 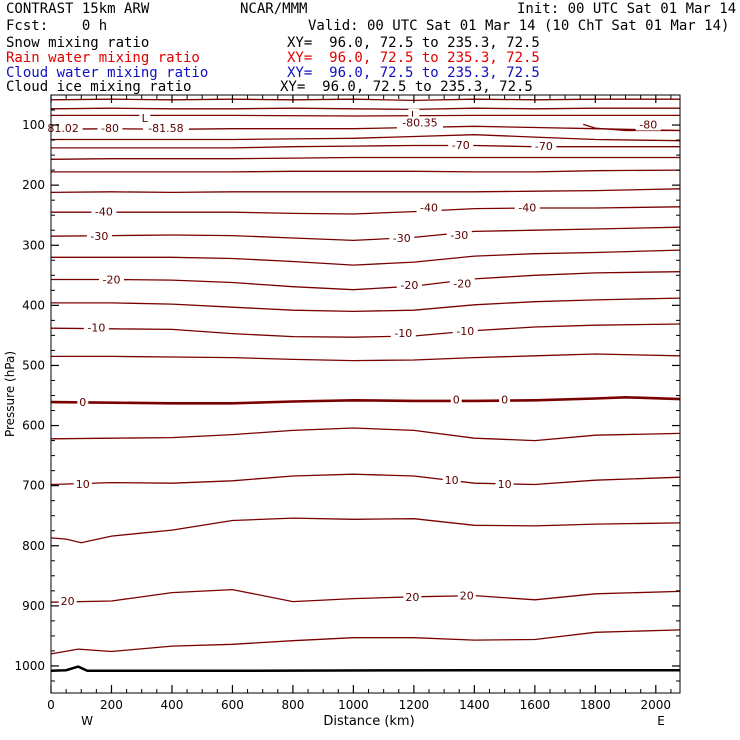 What do you see at coordinates (111, 280) in the screenshot?
I see `contour-label-15: -20` at bounding box center [111, 280].